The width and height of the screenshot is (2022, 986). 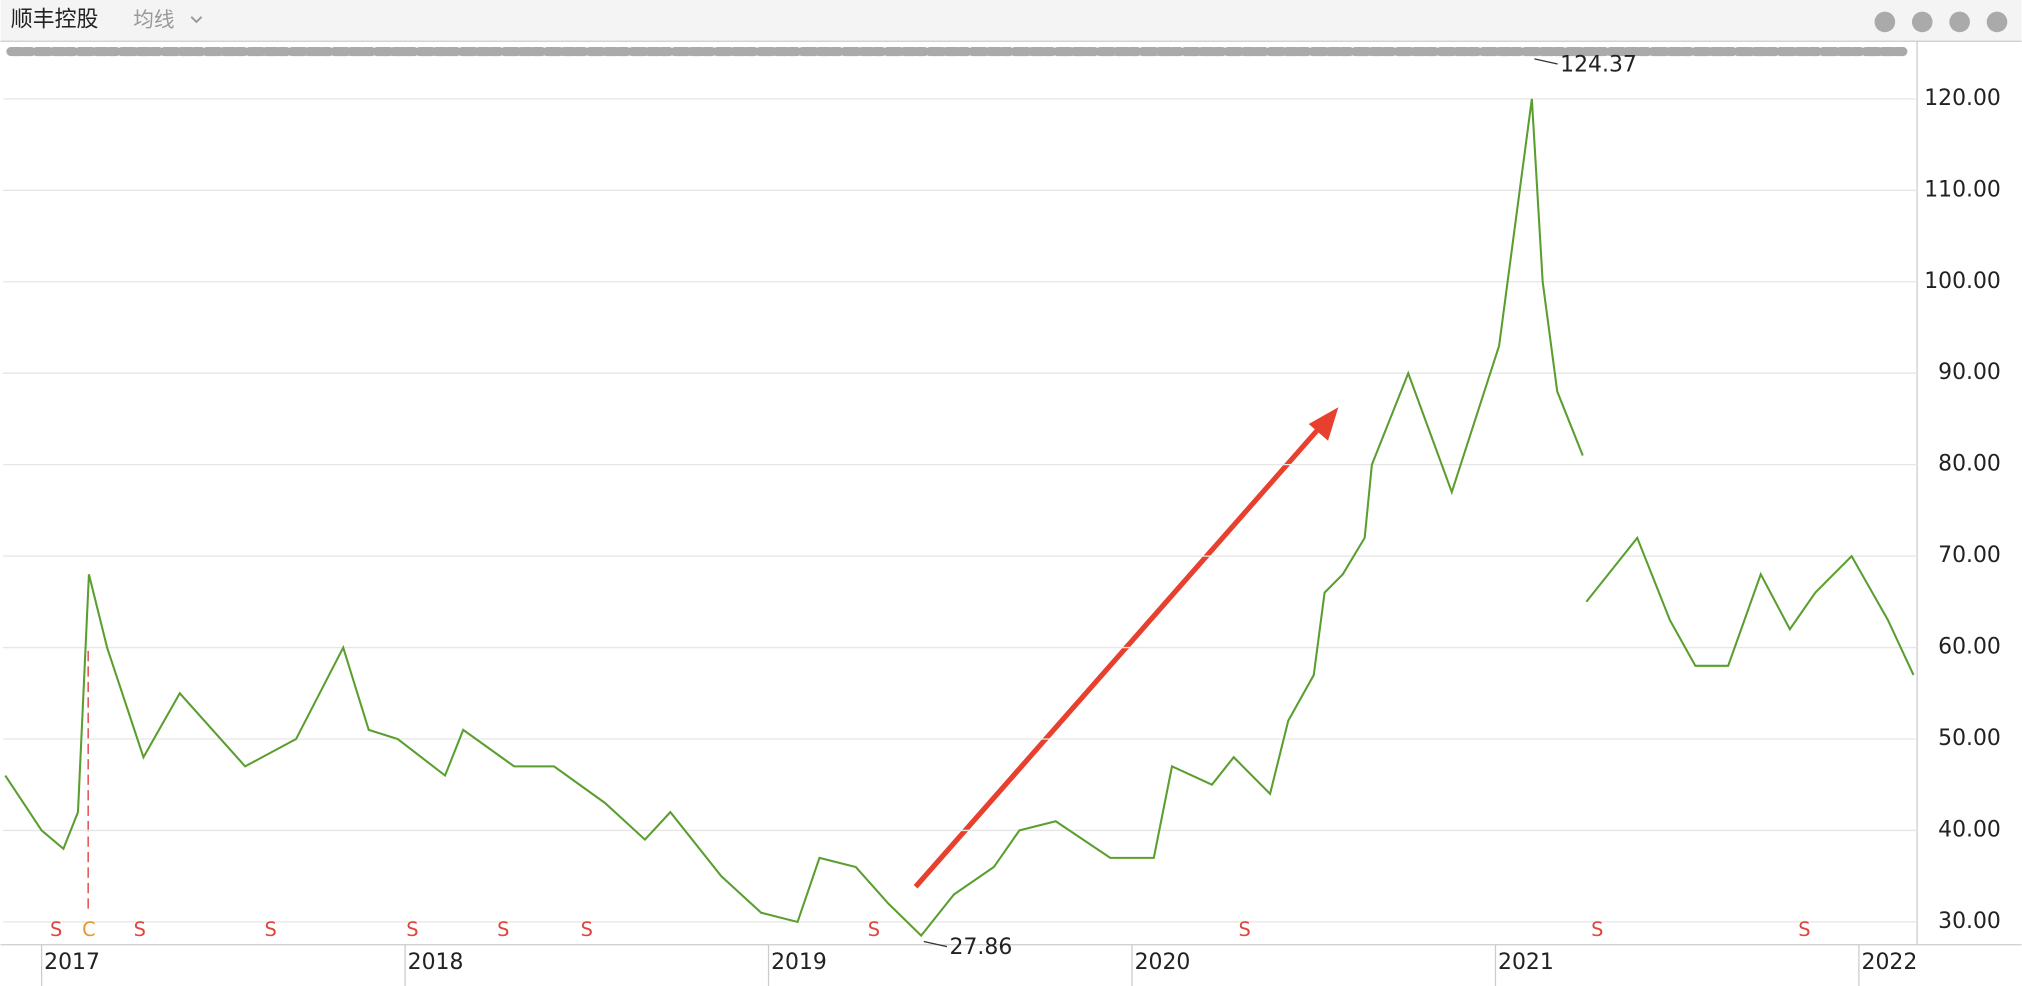 What do you see at coordinates (1598, 64) in the screenshot?
I see `annotation-label: 124.37` at bounding box center [1598, 64].